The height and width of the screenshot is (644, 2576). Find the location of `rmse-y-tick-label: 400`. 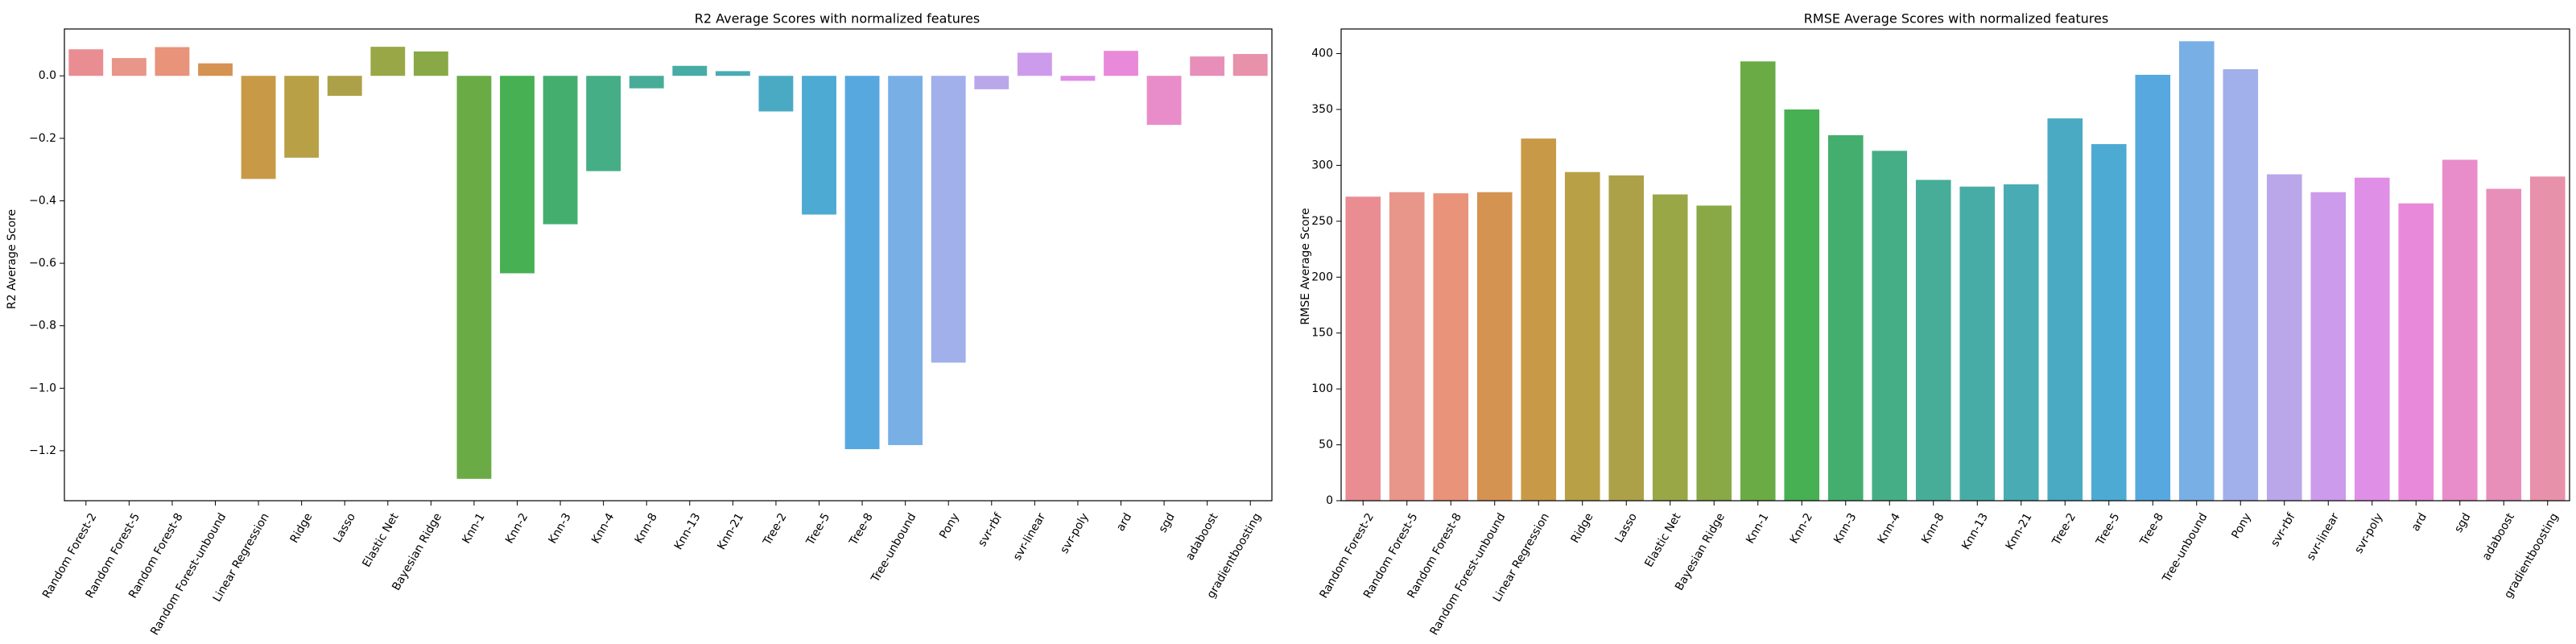

rmse-y-tick-label: 400 is located at coordinates (1322, 53).